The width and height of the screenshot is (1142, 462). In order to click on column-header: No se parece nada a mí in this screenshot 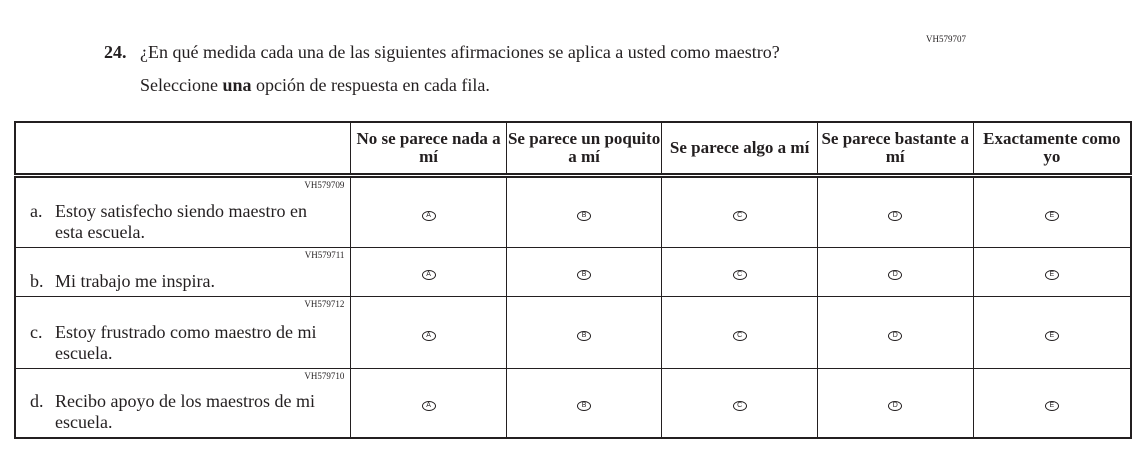, I will do `click(428, 149)`.